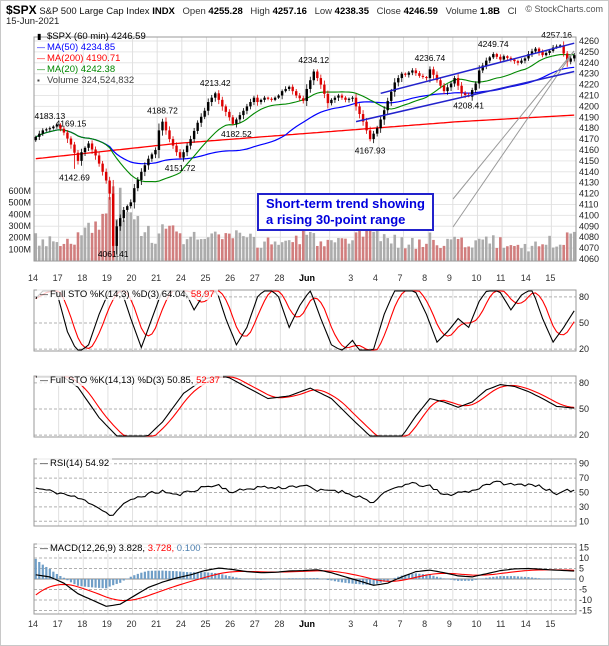  I want to click on price-annotation-label: 4234.12, so click(313, 60).